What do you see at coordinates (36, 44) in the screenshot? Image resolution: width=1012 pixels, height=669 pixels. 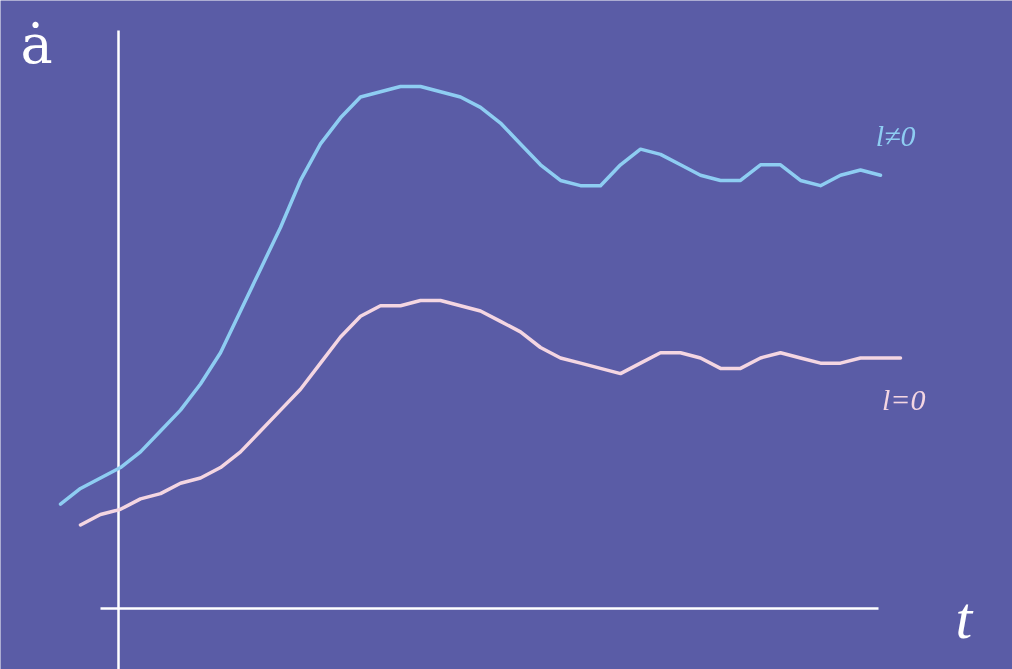 I see `y-axis-title: ȧ` at bounding box center [36, 44].